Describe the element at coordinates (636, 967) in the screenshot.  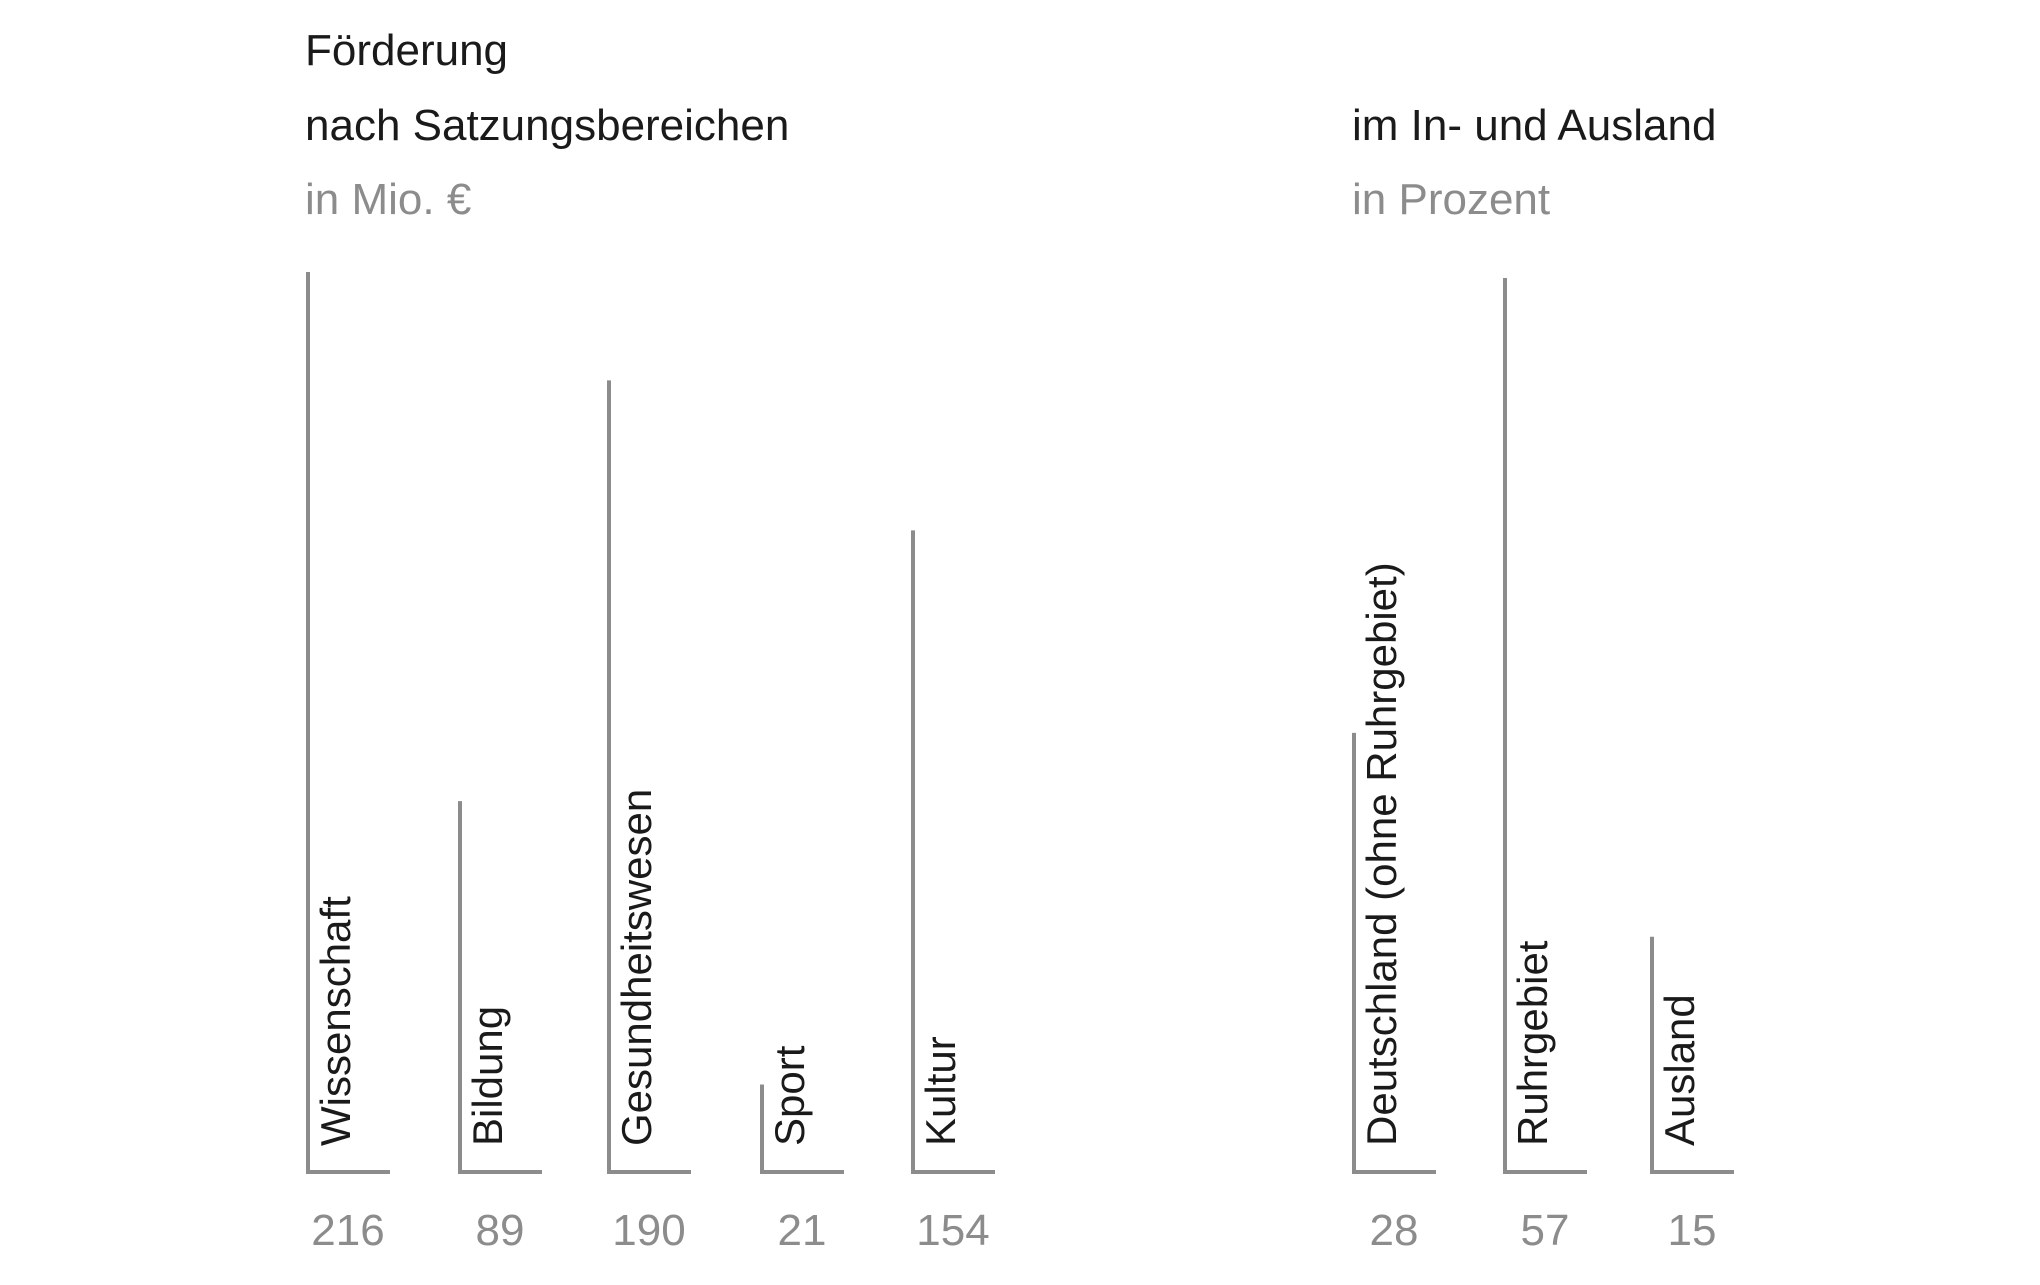
I see `bar-category-label: Gesundheitswesen` at that location.